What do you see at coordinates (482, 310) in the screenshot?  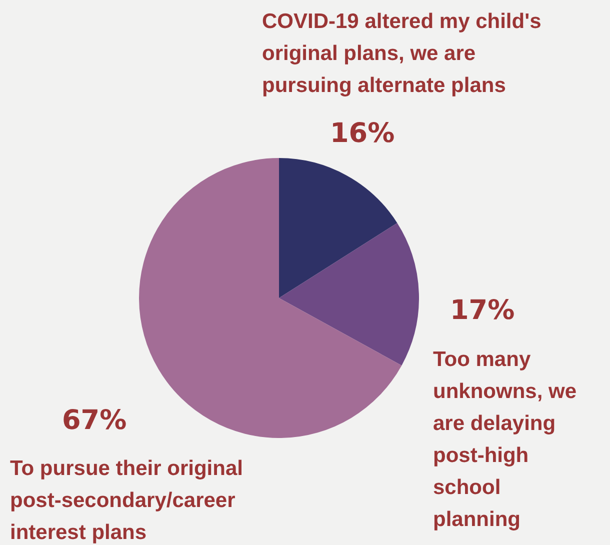 I see `data-label: 17%` at bounding box center [482, 310].